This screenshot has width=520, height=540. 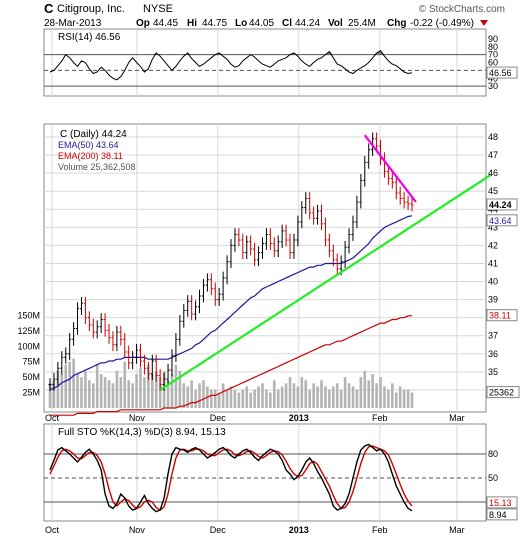 I want to click on price-tick-label: 37, so click(x=493, y=336).